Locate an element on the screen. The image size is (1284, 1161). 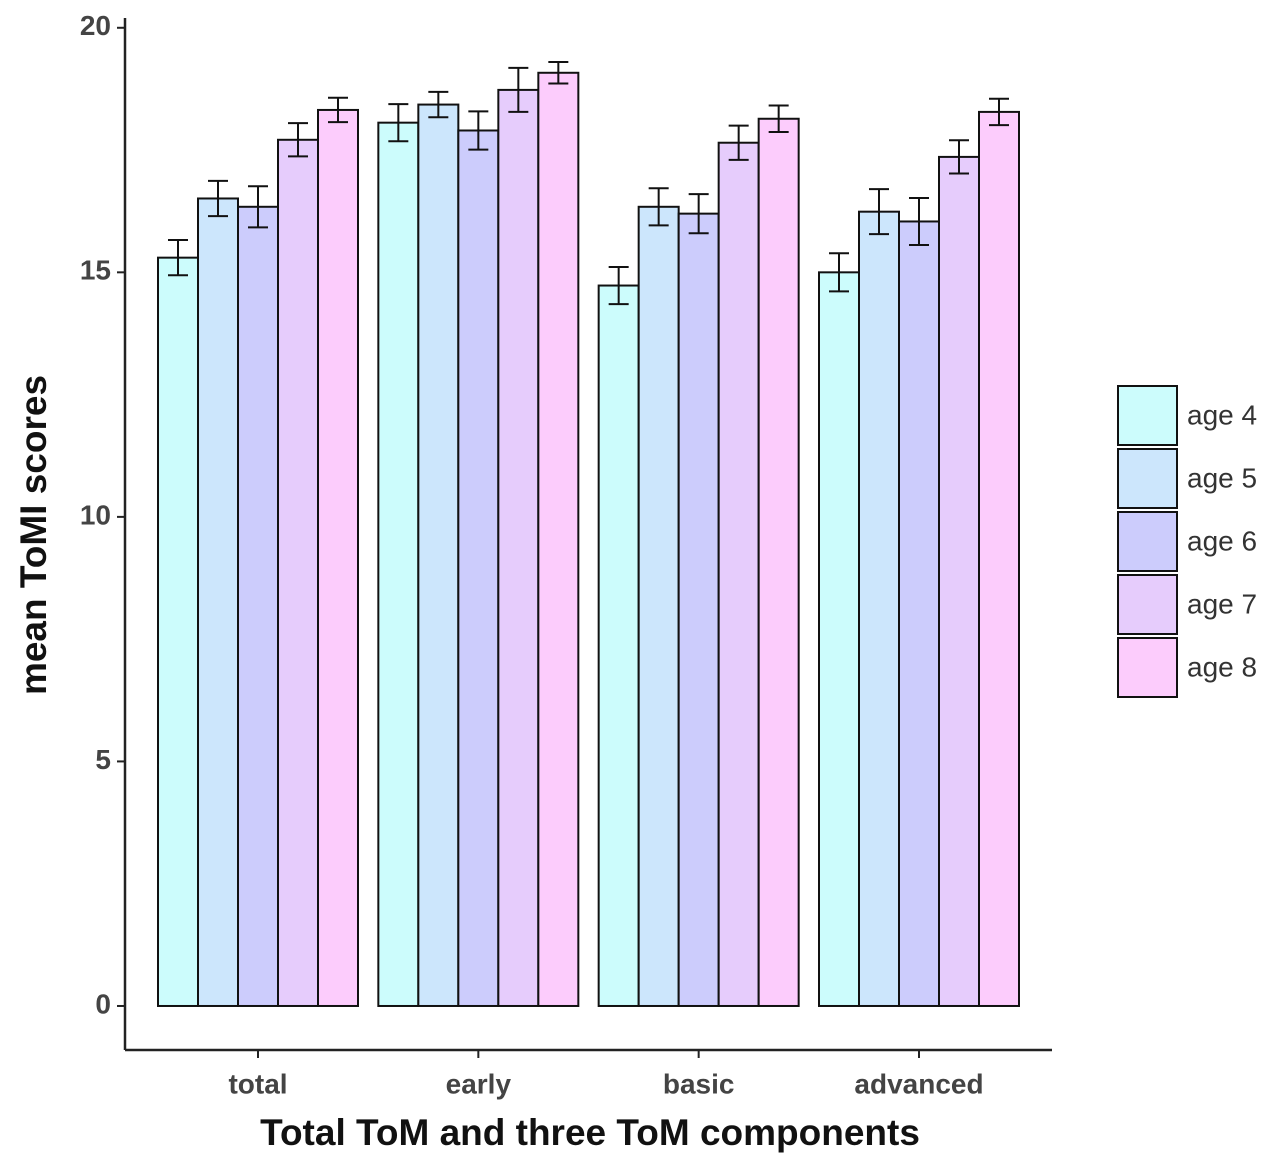
y-tick-label: 10 is located at coordinates (95, 514).